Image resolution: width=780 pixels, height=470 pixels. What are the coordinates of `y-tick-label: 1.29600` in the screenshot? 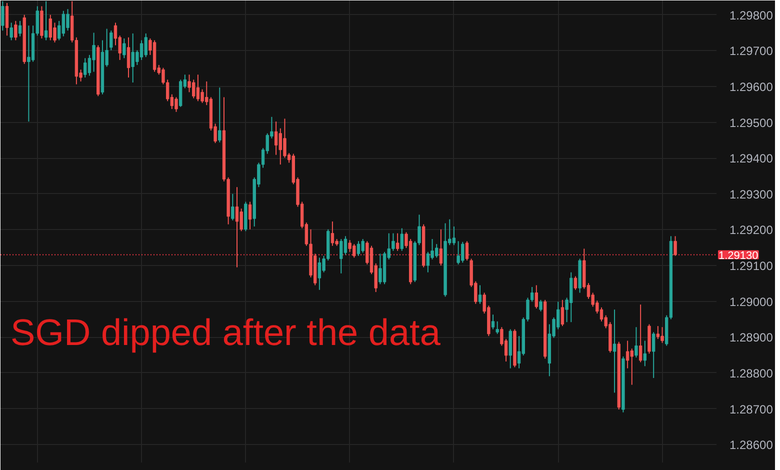 It's located at (752, 87).